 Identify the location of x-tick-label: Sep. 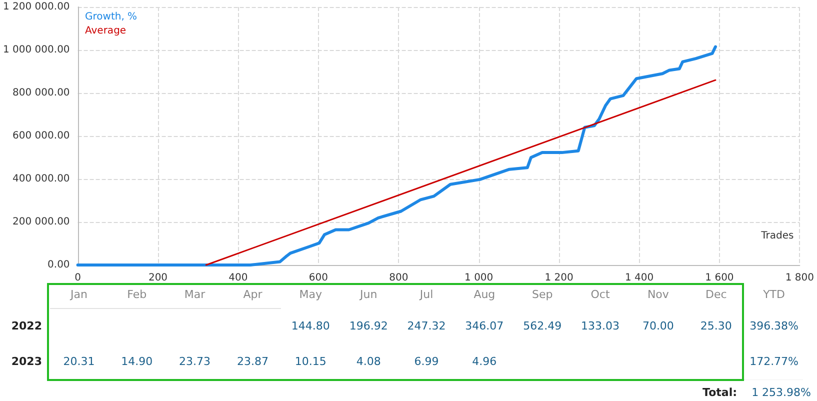
(542, 294).